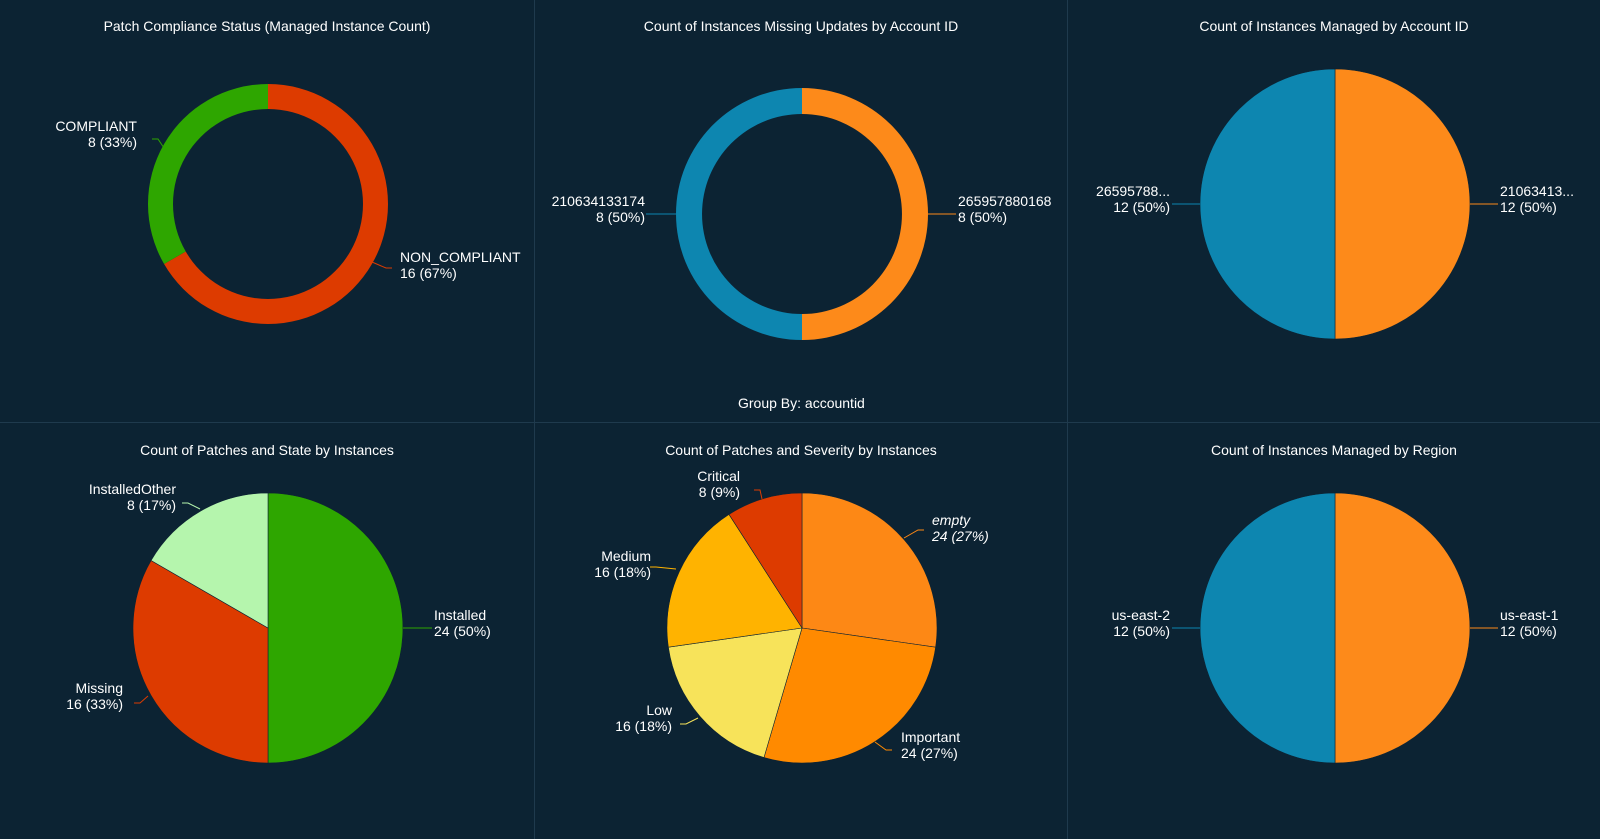  I want to click on leader-line-empty, so click(913, 534).